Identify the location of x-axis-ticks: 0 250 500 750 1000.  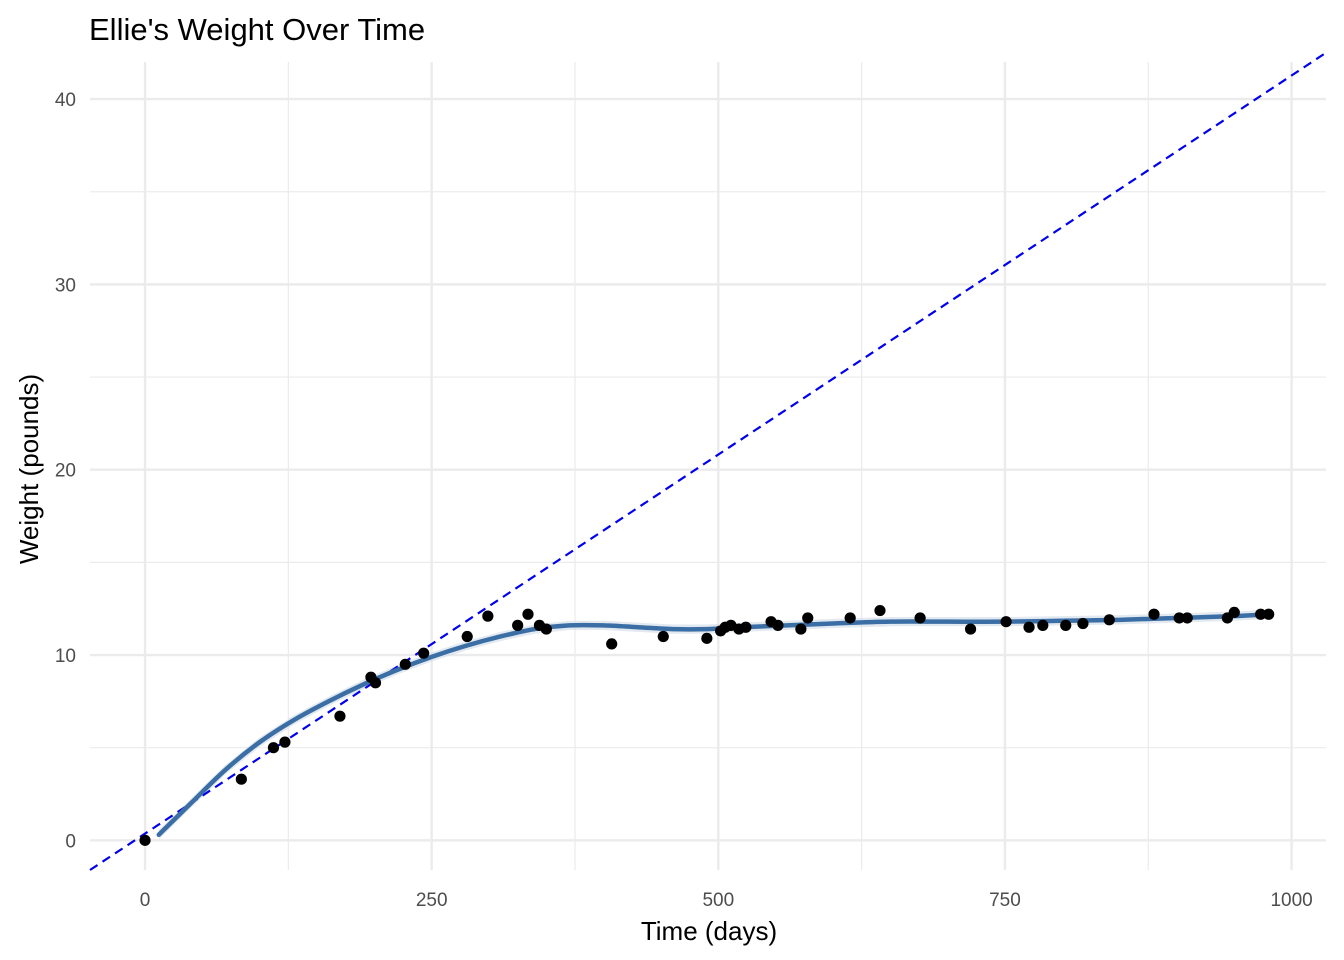
(726, 900).